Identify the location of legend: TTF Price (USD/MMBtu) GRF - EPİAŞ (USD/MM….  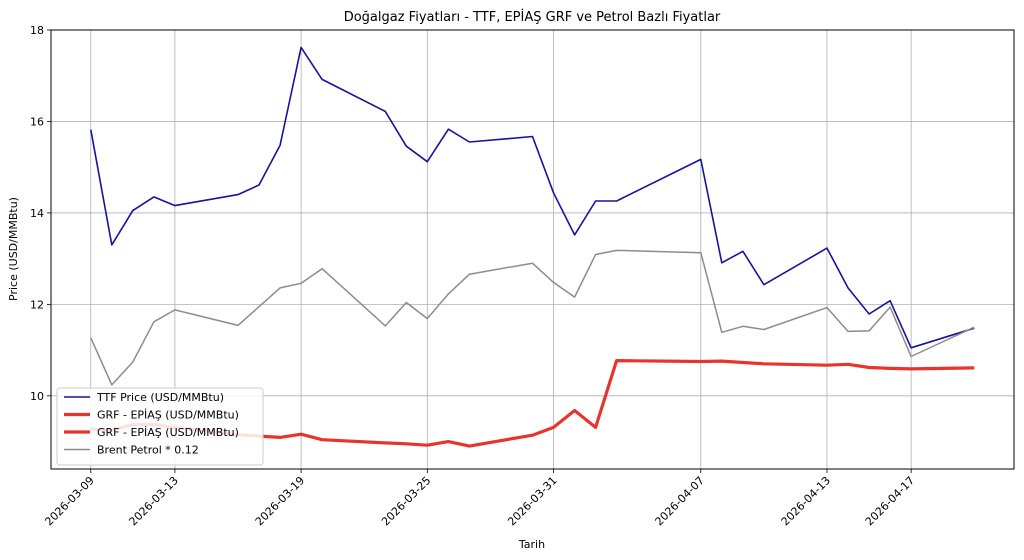
(160, 426).